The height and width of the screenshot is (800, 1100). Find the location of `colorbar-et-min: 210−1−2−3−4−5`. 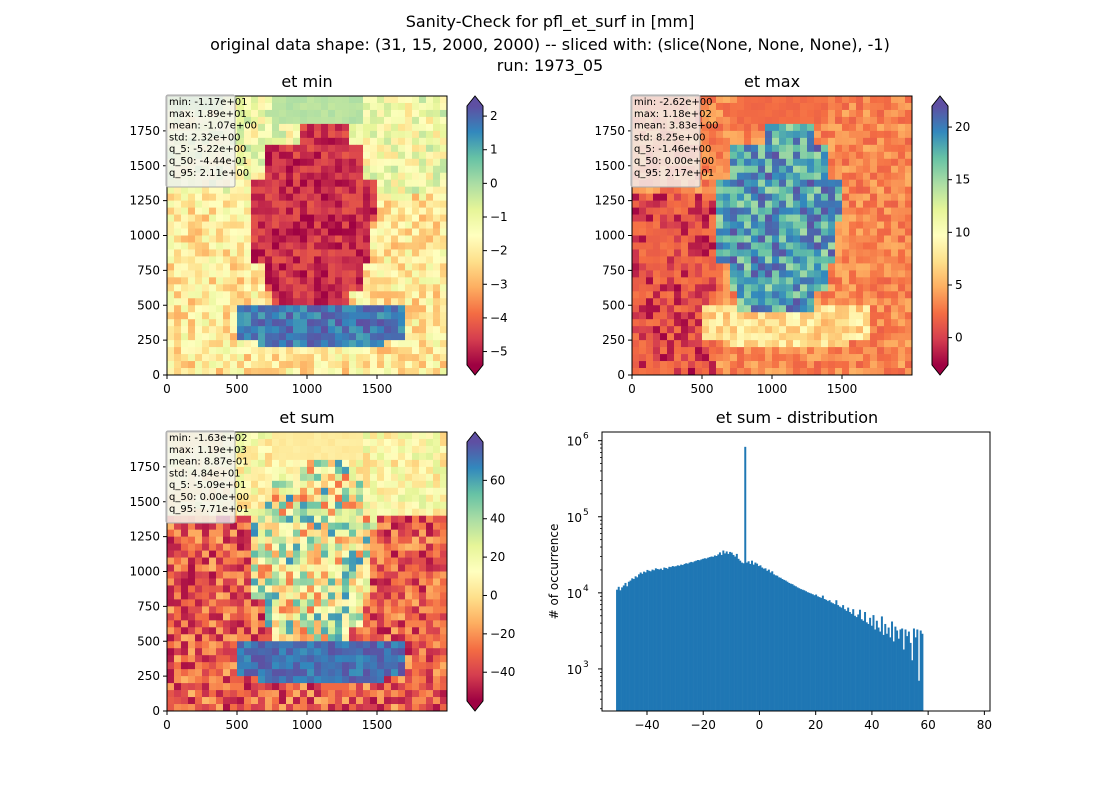

colorbar-et-min: 210−1−2−3−4−5 is located at coordinates (487, 235).